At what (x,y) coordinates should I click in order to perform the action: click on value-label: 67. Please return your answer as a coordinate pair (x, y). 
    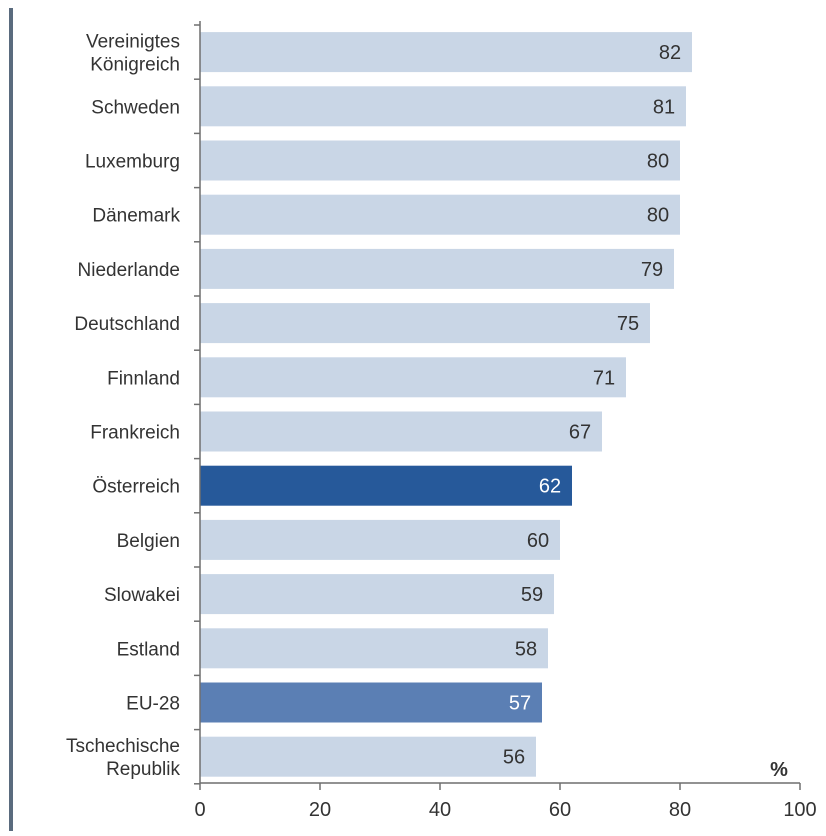
    Looking at the image, I should click on (580, 433).